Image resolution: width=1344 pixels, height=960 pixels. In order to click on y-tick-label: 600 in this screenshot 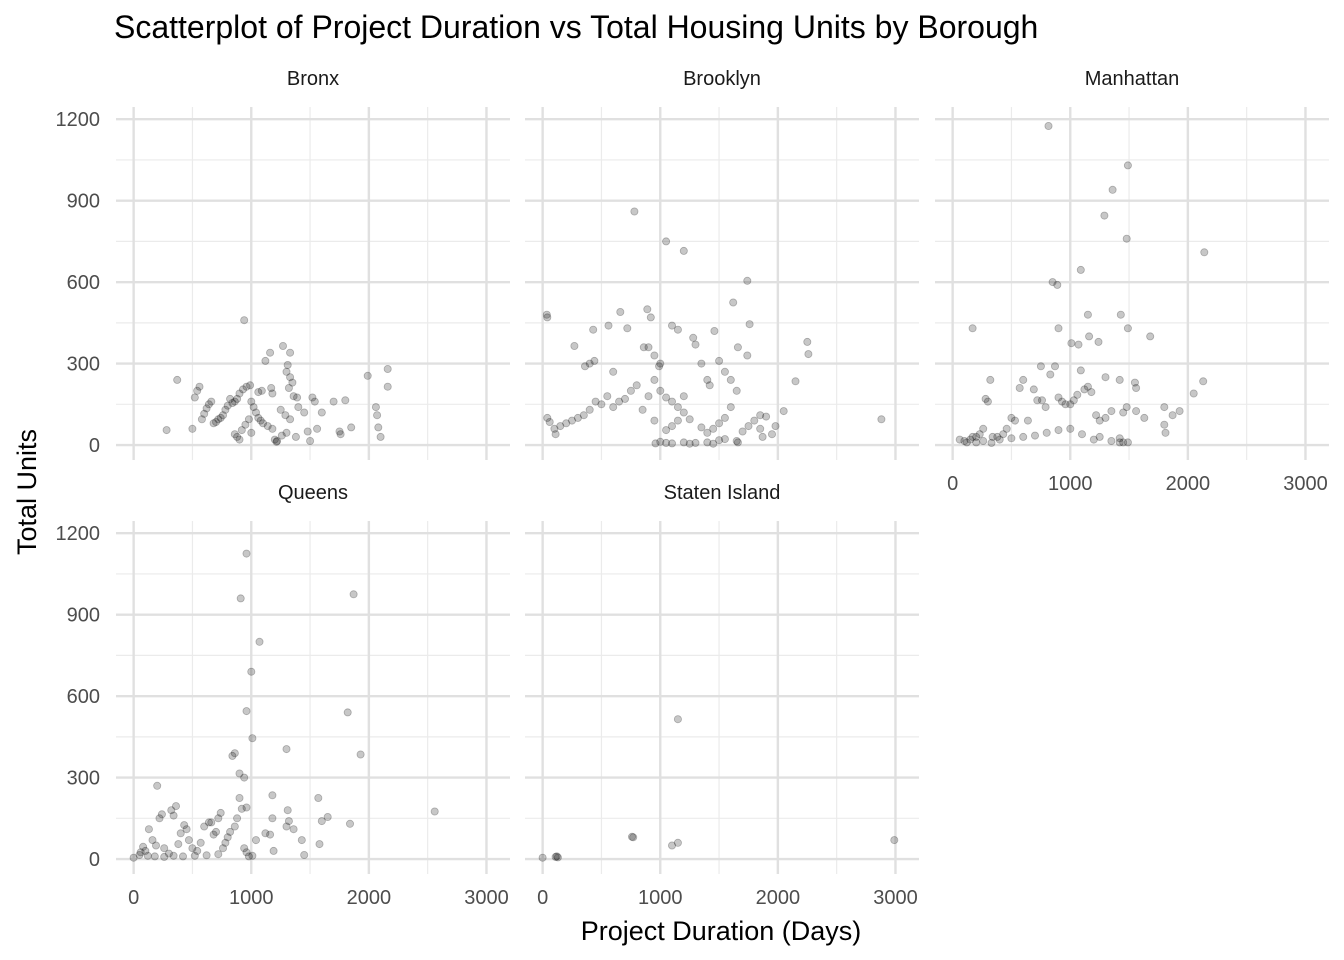, I will do `click(83, 697)`.